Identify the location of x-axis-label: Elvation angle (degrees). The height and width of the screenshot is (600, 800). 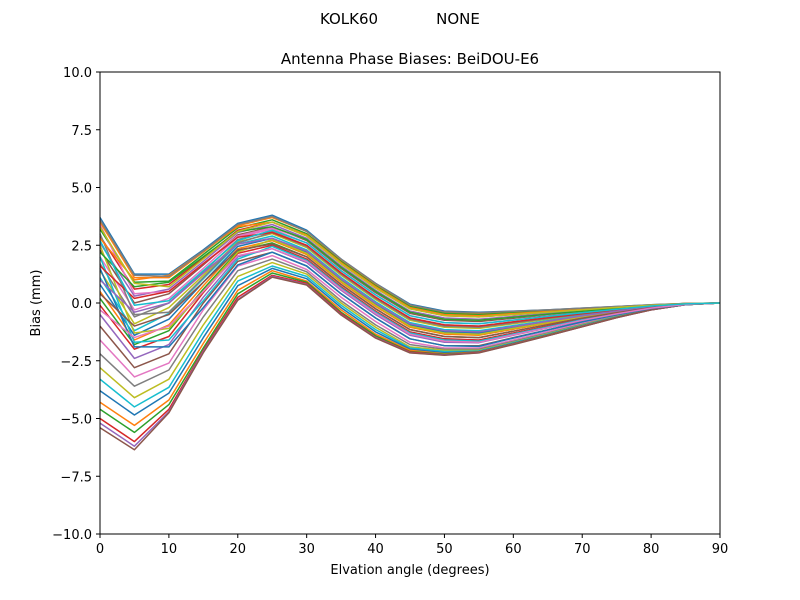
(409, 570).